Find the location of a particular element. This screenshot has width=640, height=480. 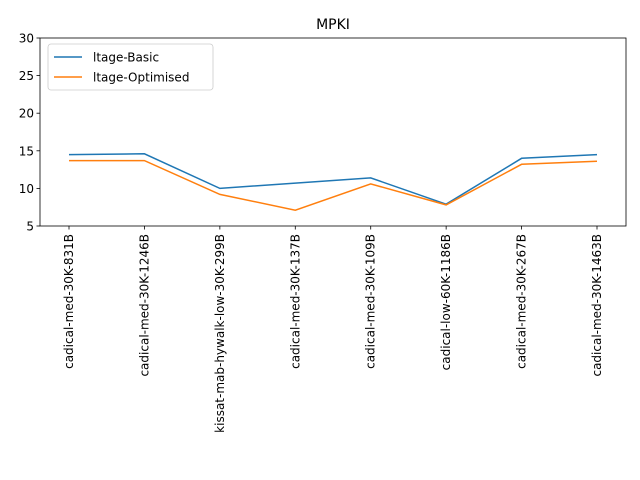

x-tick-label: cadical-med-30K-1246B is located at coordinates (144, 305).